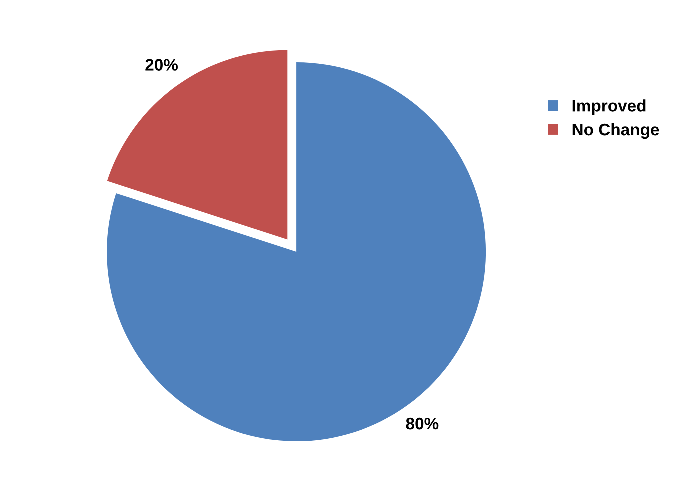  I want to click on legend-label: No Change, so click(616, 131).